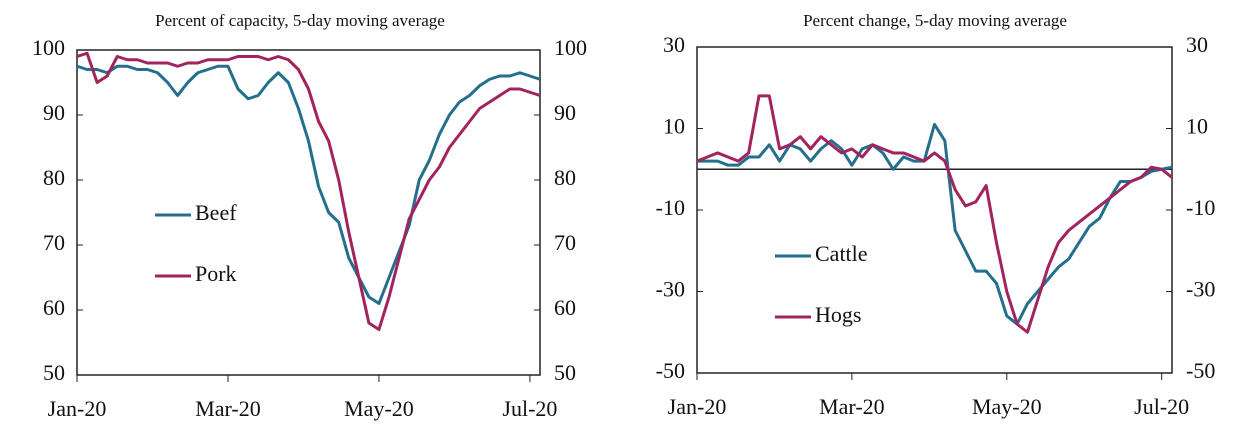 This screenshot has height=424, width=1243. Describe the element at coordinates (565, 242) in the screenshot. I see `y2-tick-label: 70` at that location.